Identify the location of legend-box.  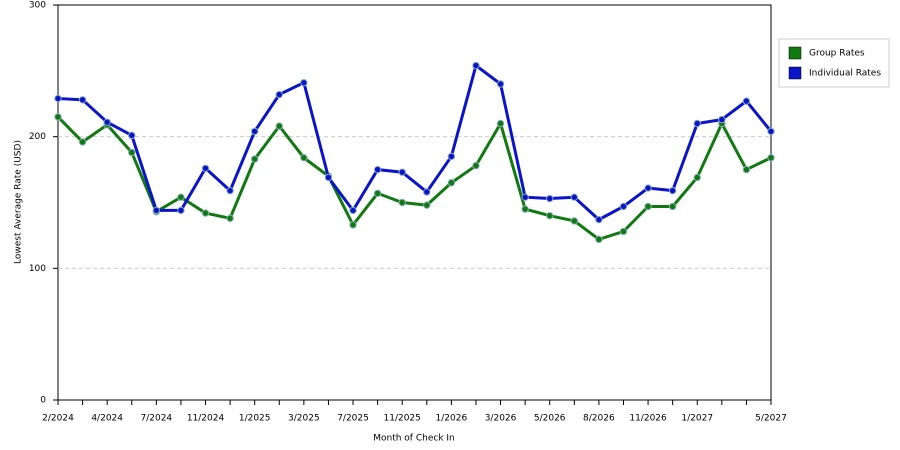
(834, 63).